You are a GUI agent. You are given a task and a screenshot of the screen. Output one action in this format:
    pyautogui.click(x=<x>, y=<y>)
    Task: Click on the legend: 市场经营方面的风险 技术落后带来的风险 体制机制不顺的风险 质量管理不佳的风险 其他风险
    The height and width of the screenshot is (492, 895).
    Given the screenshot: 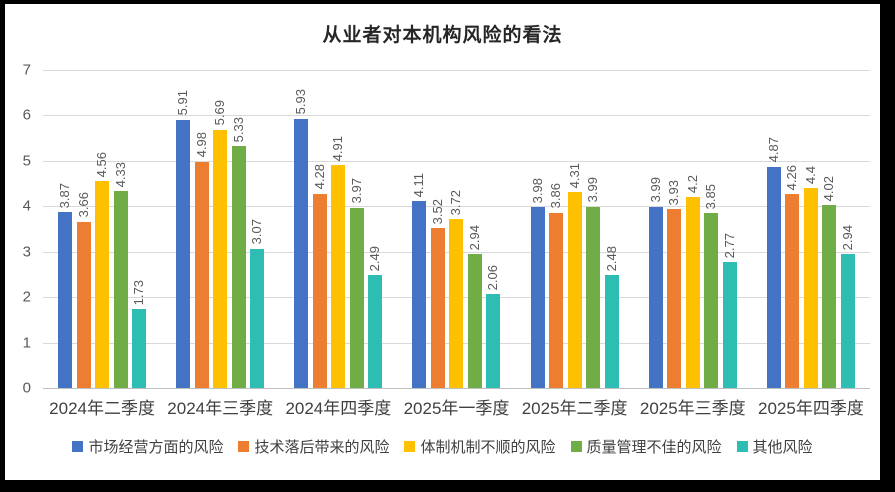 What is the action you would take?
    pyautogui.click(x=442, y=446)
    